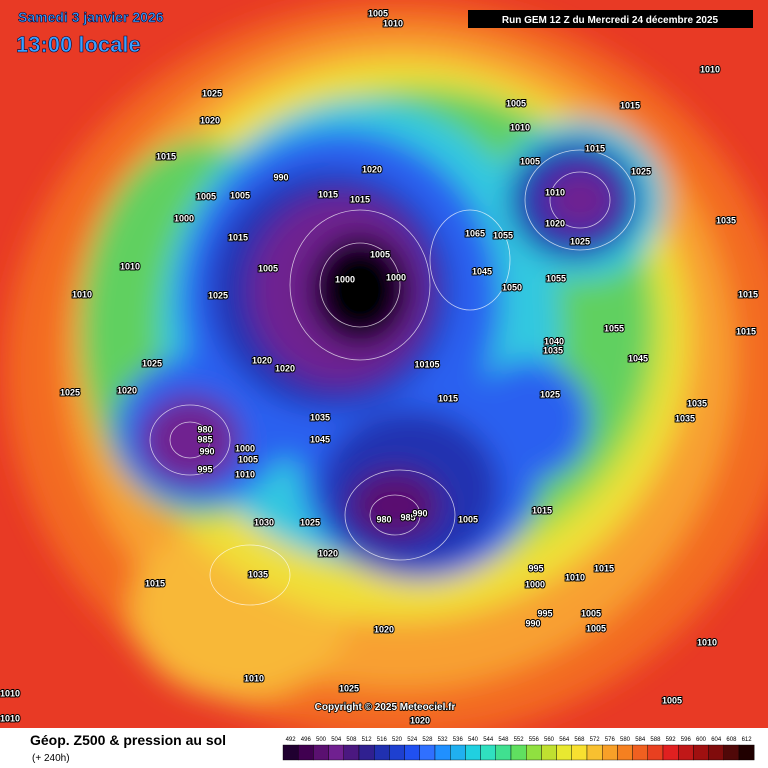 The width and height of the screenshot is (768, 768). Describe the element at coordinates (306, 740) in the screenshot. I see `colorbar-tick-label: 496` at that location.